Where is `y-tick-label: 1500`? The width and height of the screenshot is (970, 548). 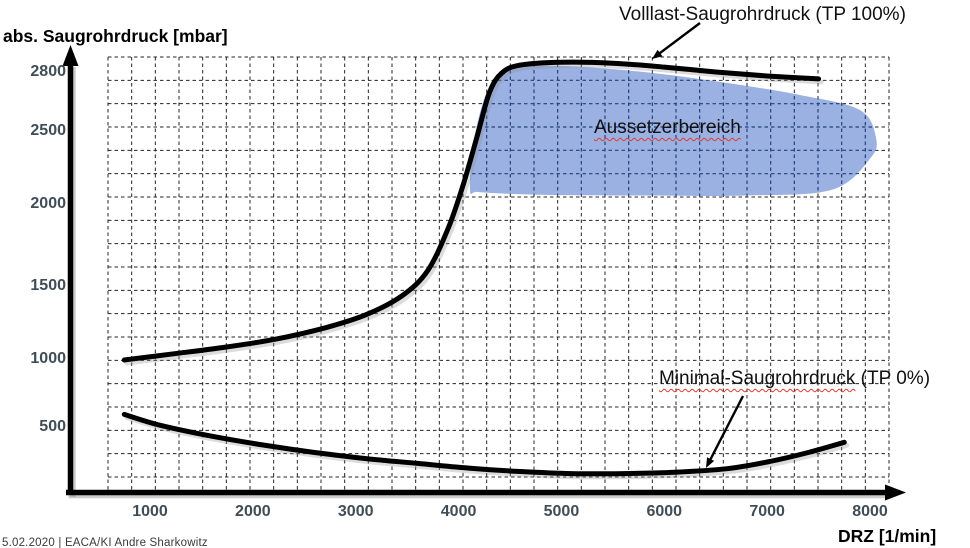 y-tick-label: 1500 is located at coordinates (48, 285).